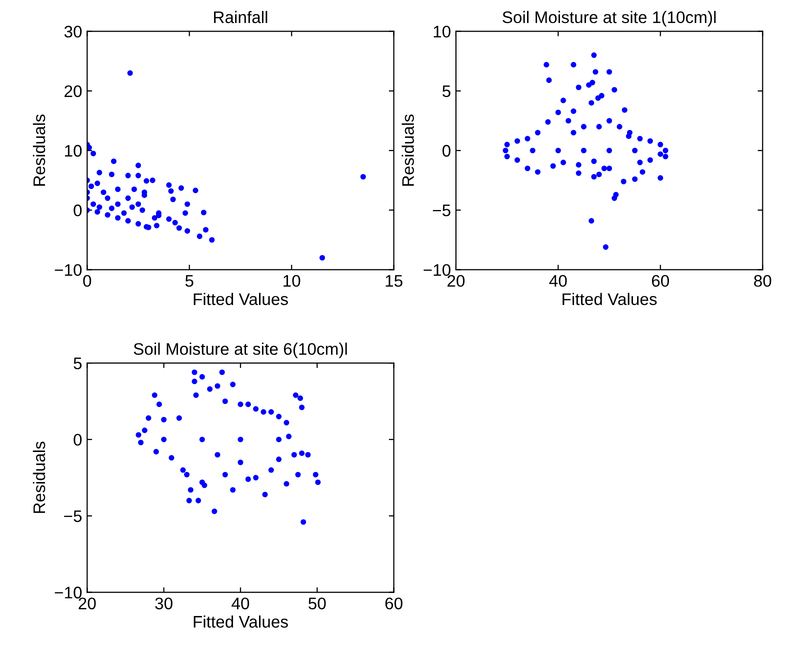  Describe the element at coordinates (73, 32) in the screenshot. I see `y-tick-label: 30` at that location.